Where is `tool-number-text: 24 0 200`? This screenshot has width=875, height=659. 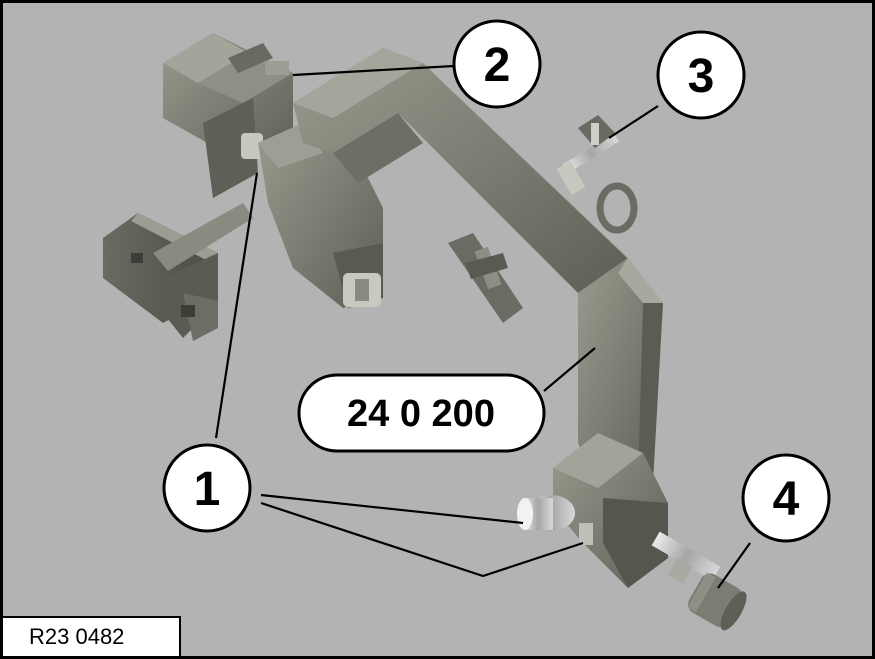 tool-number-text: 24 0 200 is located at coordinates (421, 414).